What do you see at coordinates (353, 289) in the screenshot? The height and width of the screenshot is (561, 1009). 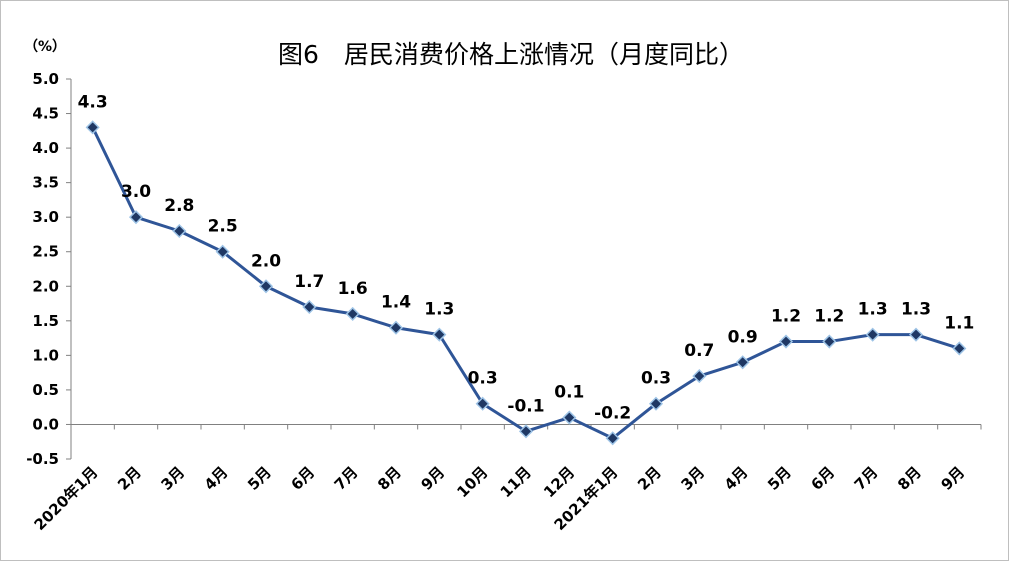 I see `data-label: 1.6` at bounding box center [353, 289].